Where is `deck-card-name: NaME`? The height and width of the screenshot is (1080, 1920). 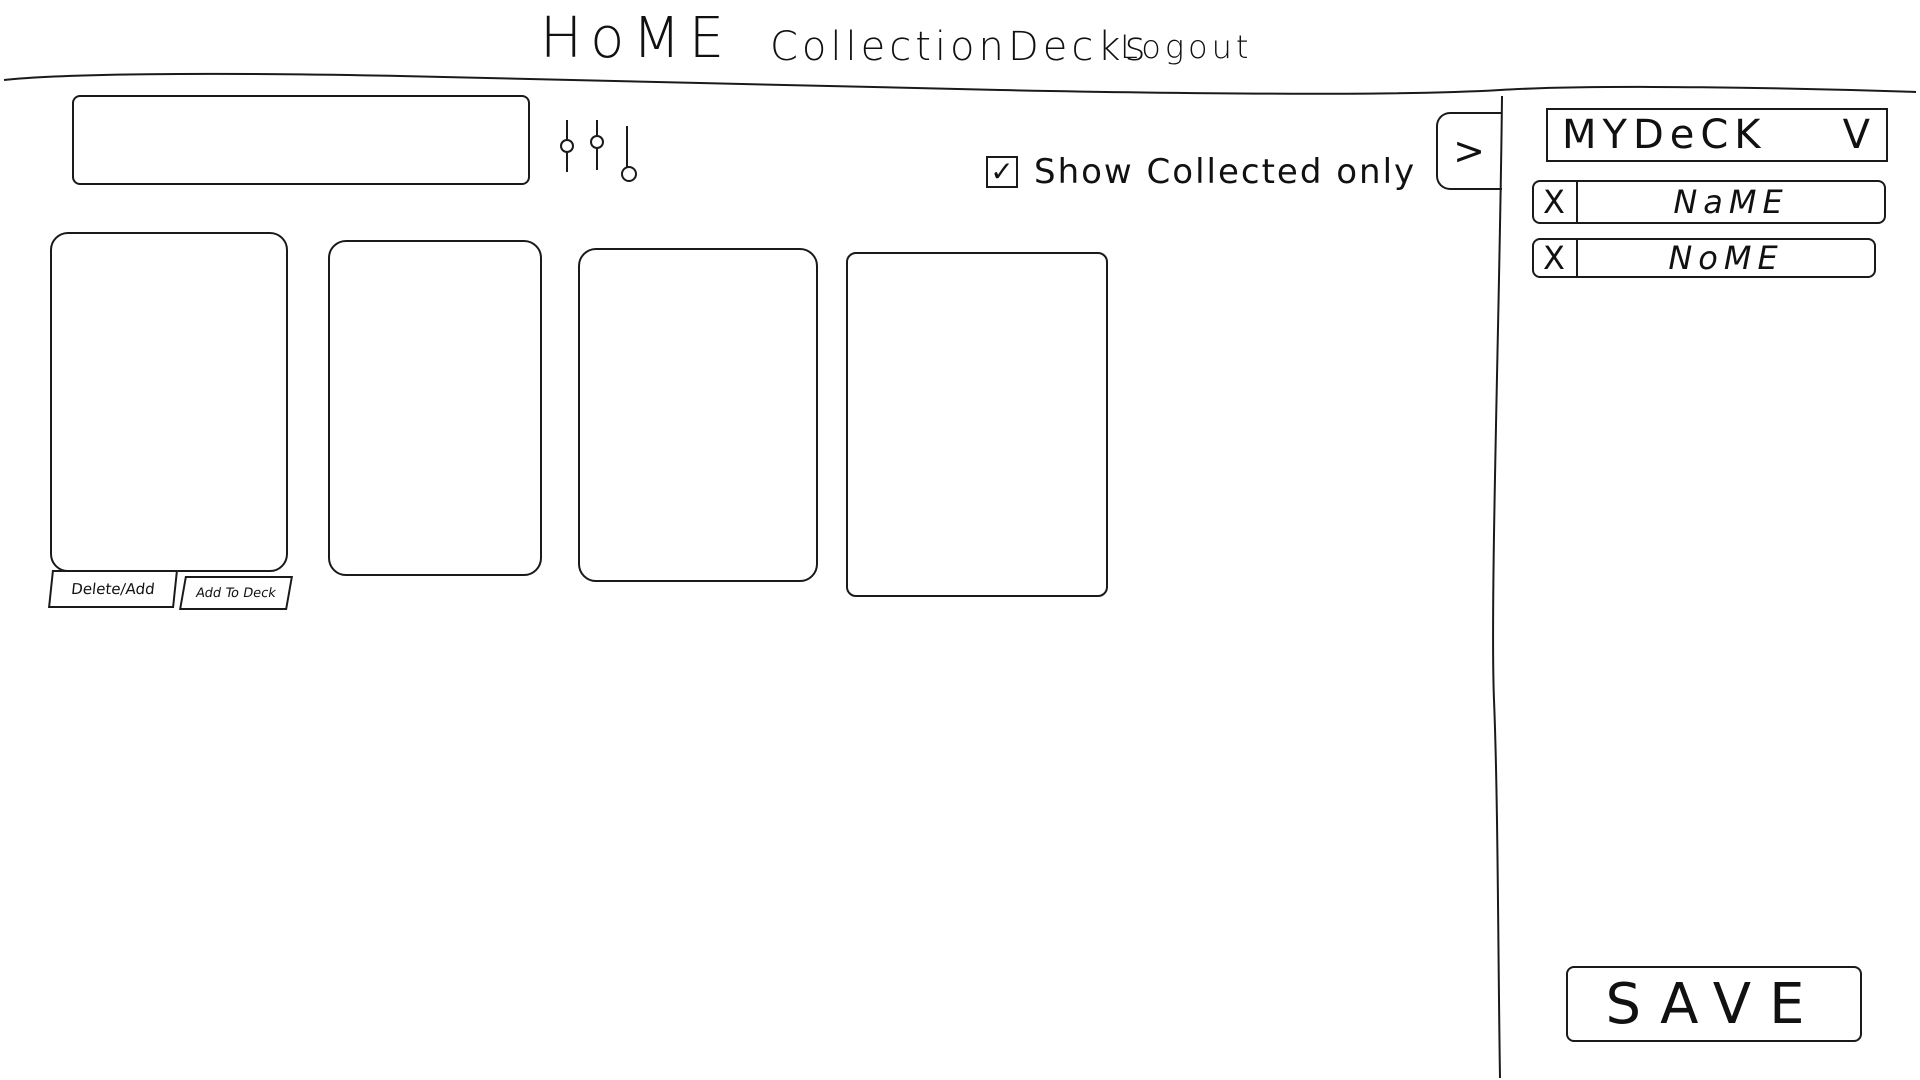
deck-card-name: NaME is located at coordinates (1731, 202).